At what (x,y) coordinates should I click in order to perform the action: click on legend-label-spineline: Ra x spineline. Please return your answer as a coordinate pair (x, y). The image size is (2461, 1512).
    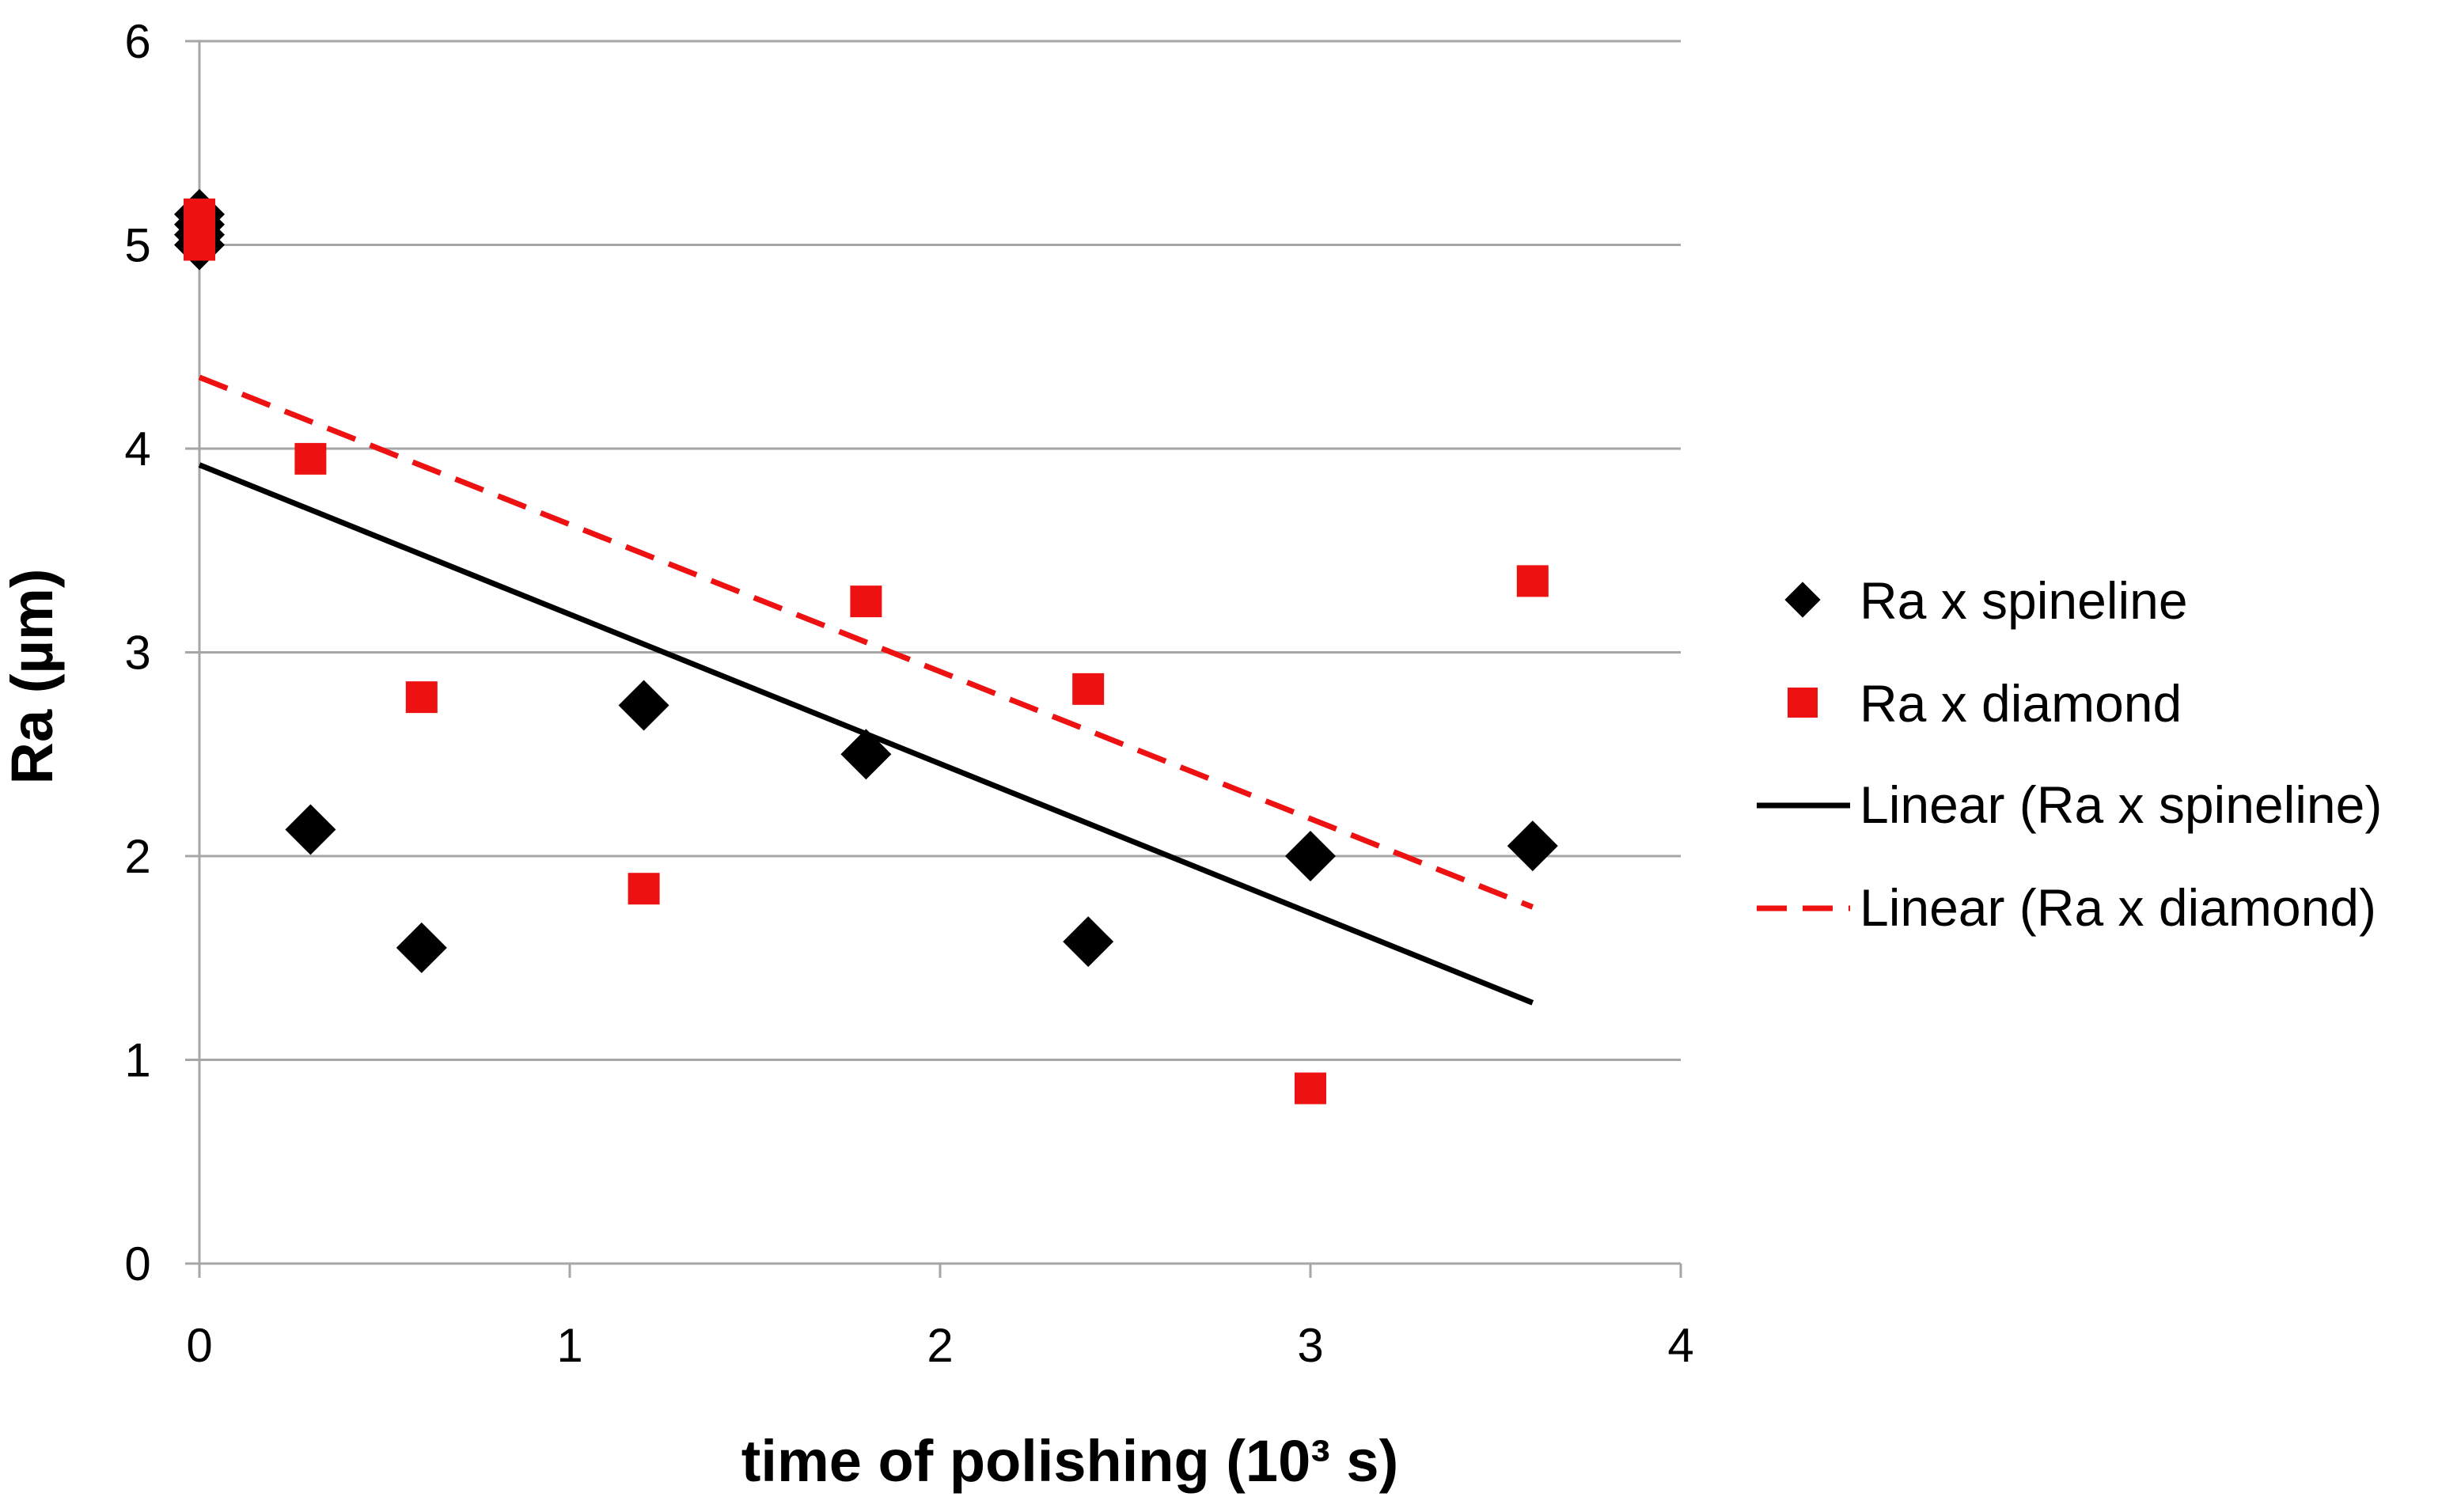
    Looking at the image, I should click on (2024, 600).